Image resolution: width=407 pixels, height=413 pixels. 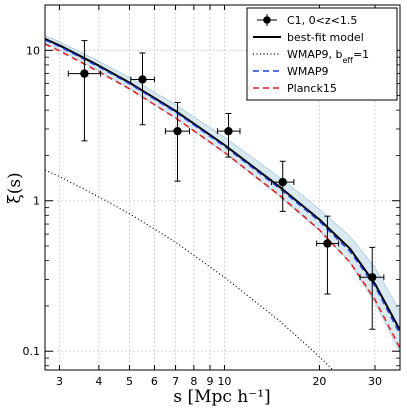 What do you see at coordinates (319, 381) in the screenshot?
I see `x-tick-label: 20` at bounding box center [319, 381].